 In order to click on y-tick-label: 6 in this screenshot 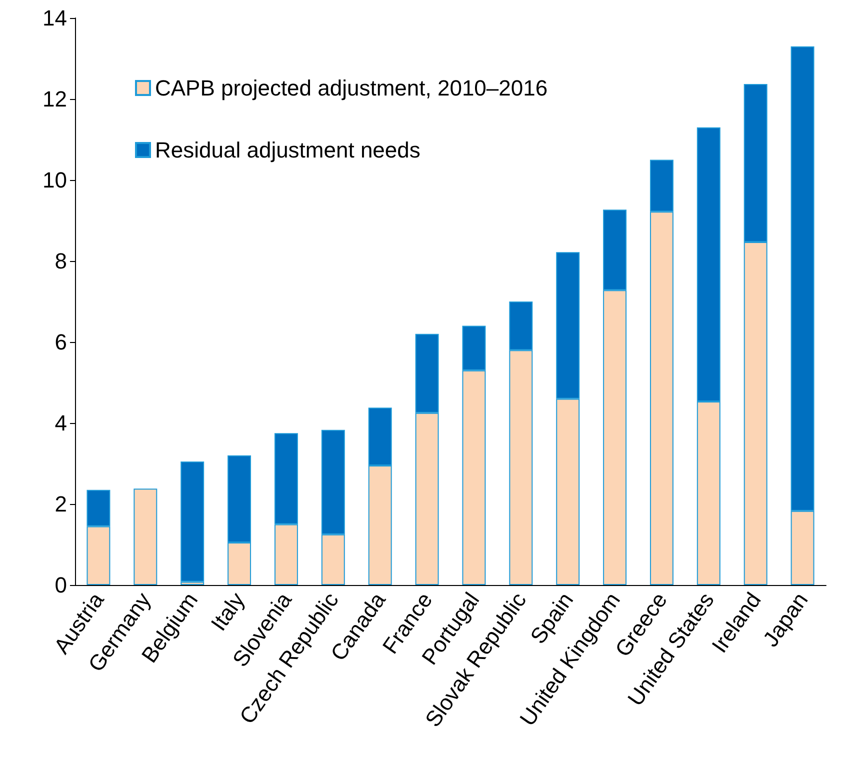, I will do `click(60, 342)`.